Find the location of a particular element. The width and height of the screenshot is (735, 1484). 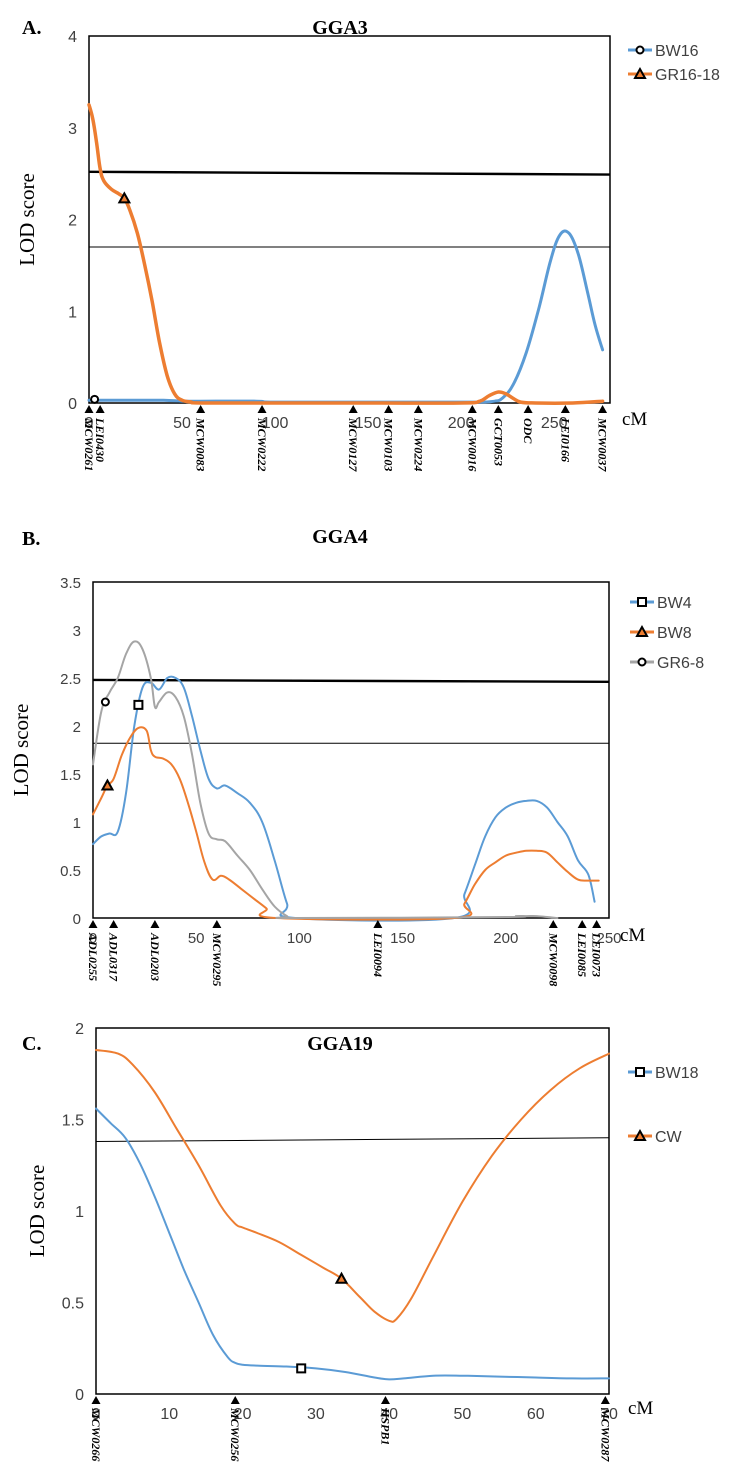

panel-label: A. is located at coordinates (31, 28).